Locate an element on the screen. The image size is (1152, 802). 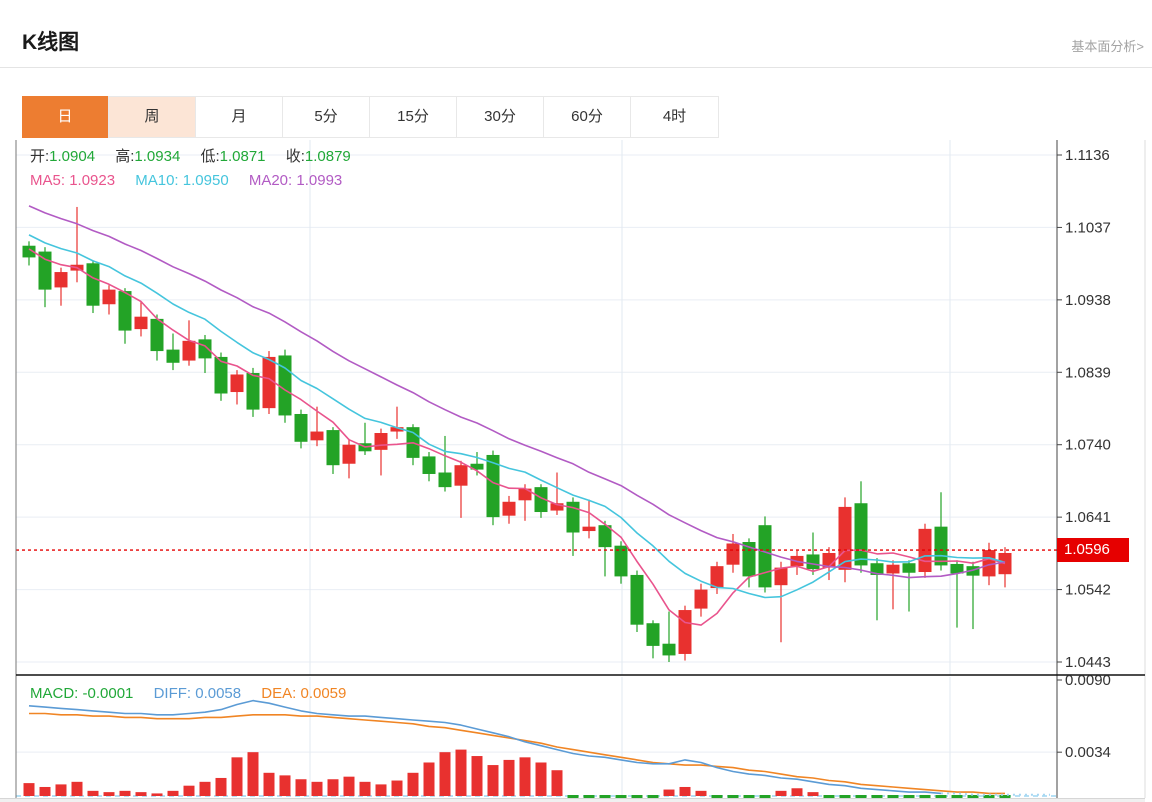
y-axis-label: 1.1136 is located at coordinates (1087, 155).